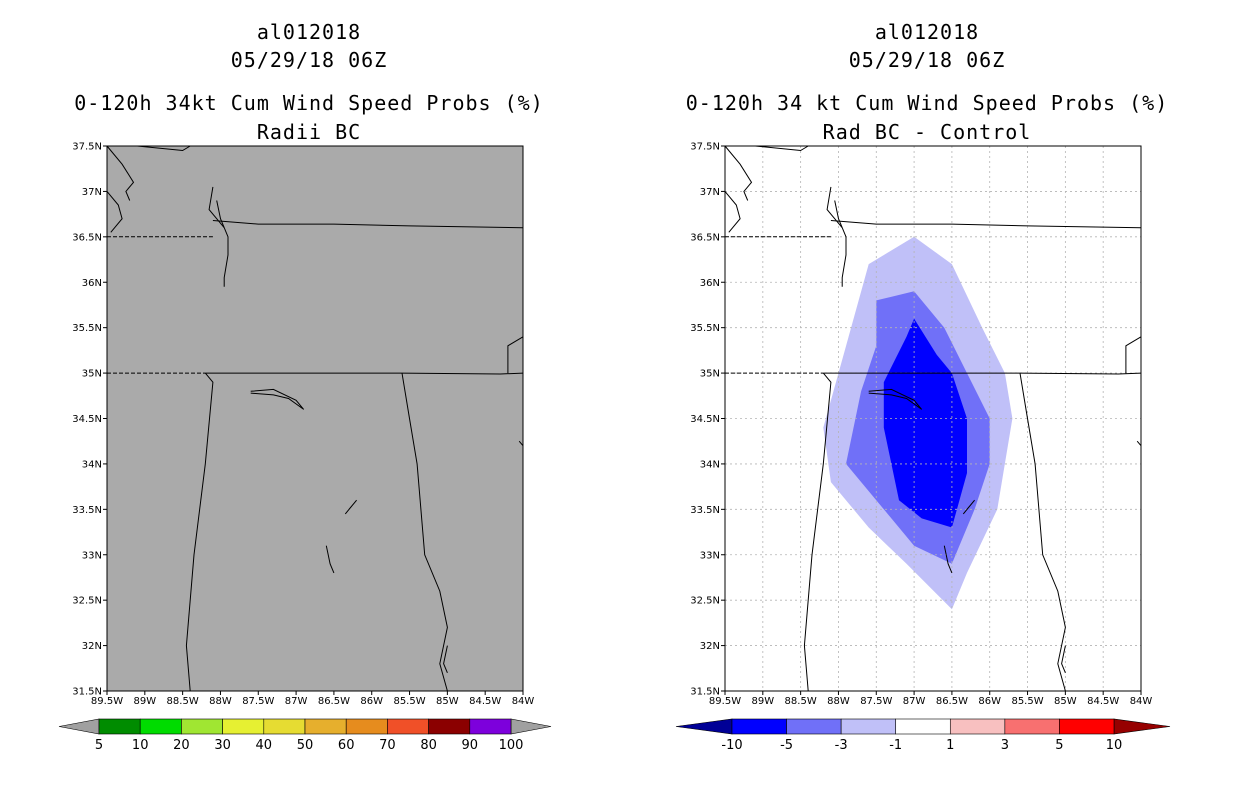 The width and height of the screenshot is (1236, 800). I want to click on colorbar-label: 70, so click(387, 745).